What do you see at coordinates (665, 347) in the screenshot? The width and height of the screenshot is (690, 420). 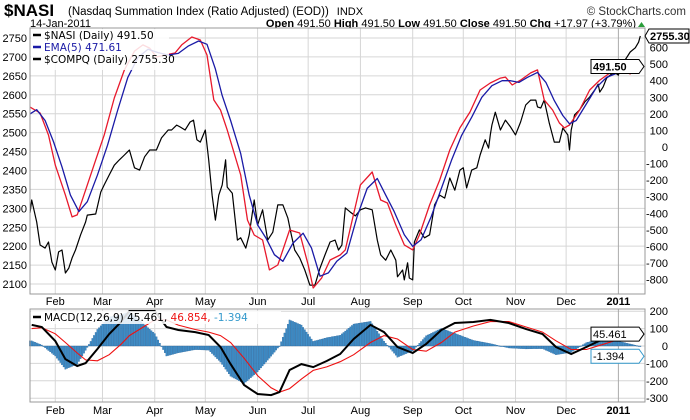 I see `macd-tick-label: 0` at bounding box center [665, 347].